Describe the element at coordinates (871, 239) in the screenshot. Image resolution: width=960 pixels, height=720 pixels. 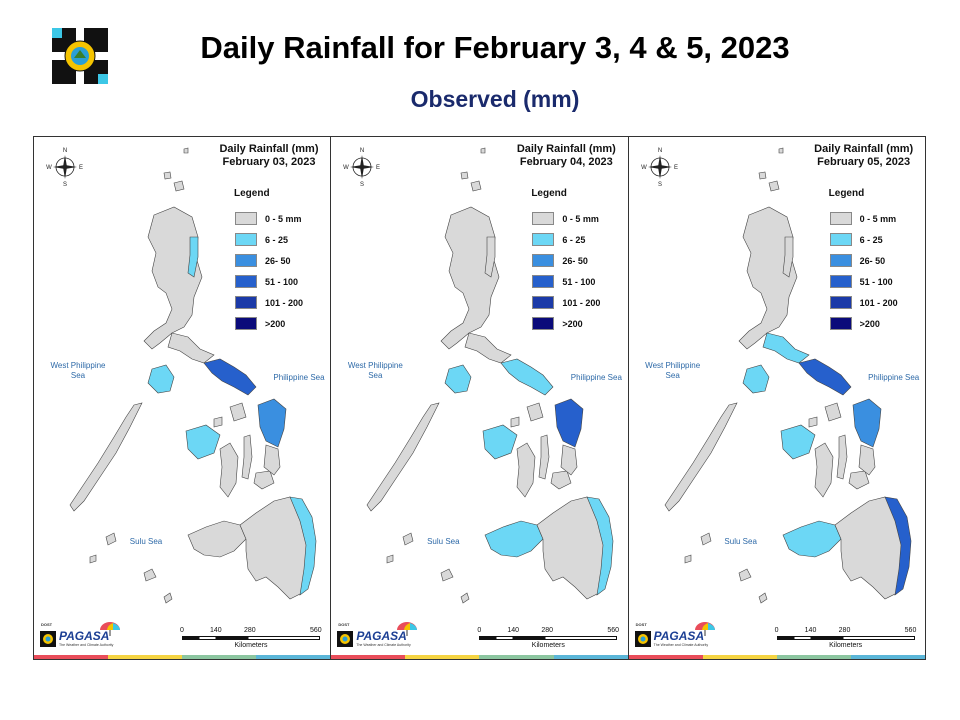
I see `legend-label: 6 - 25` at that location.